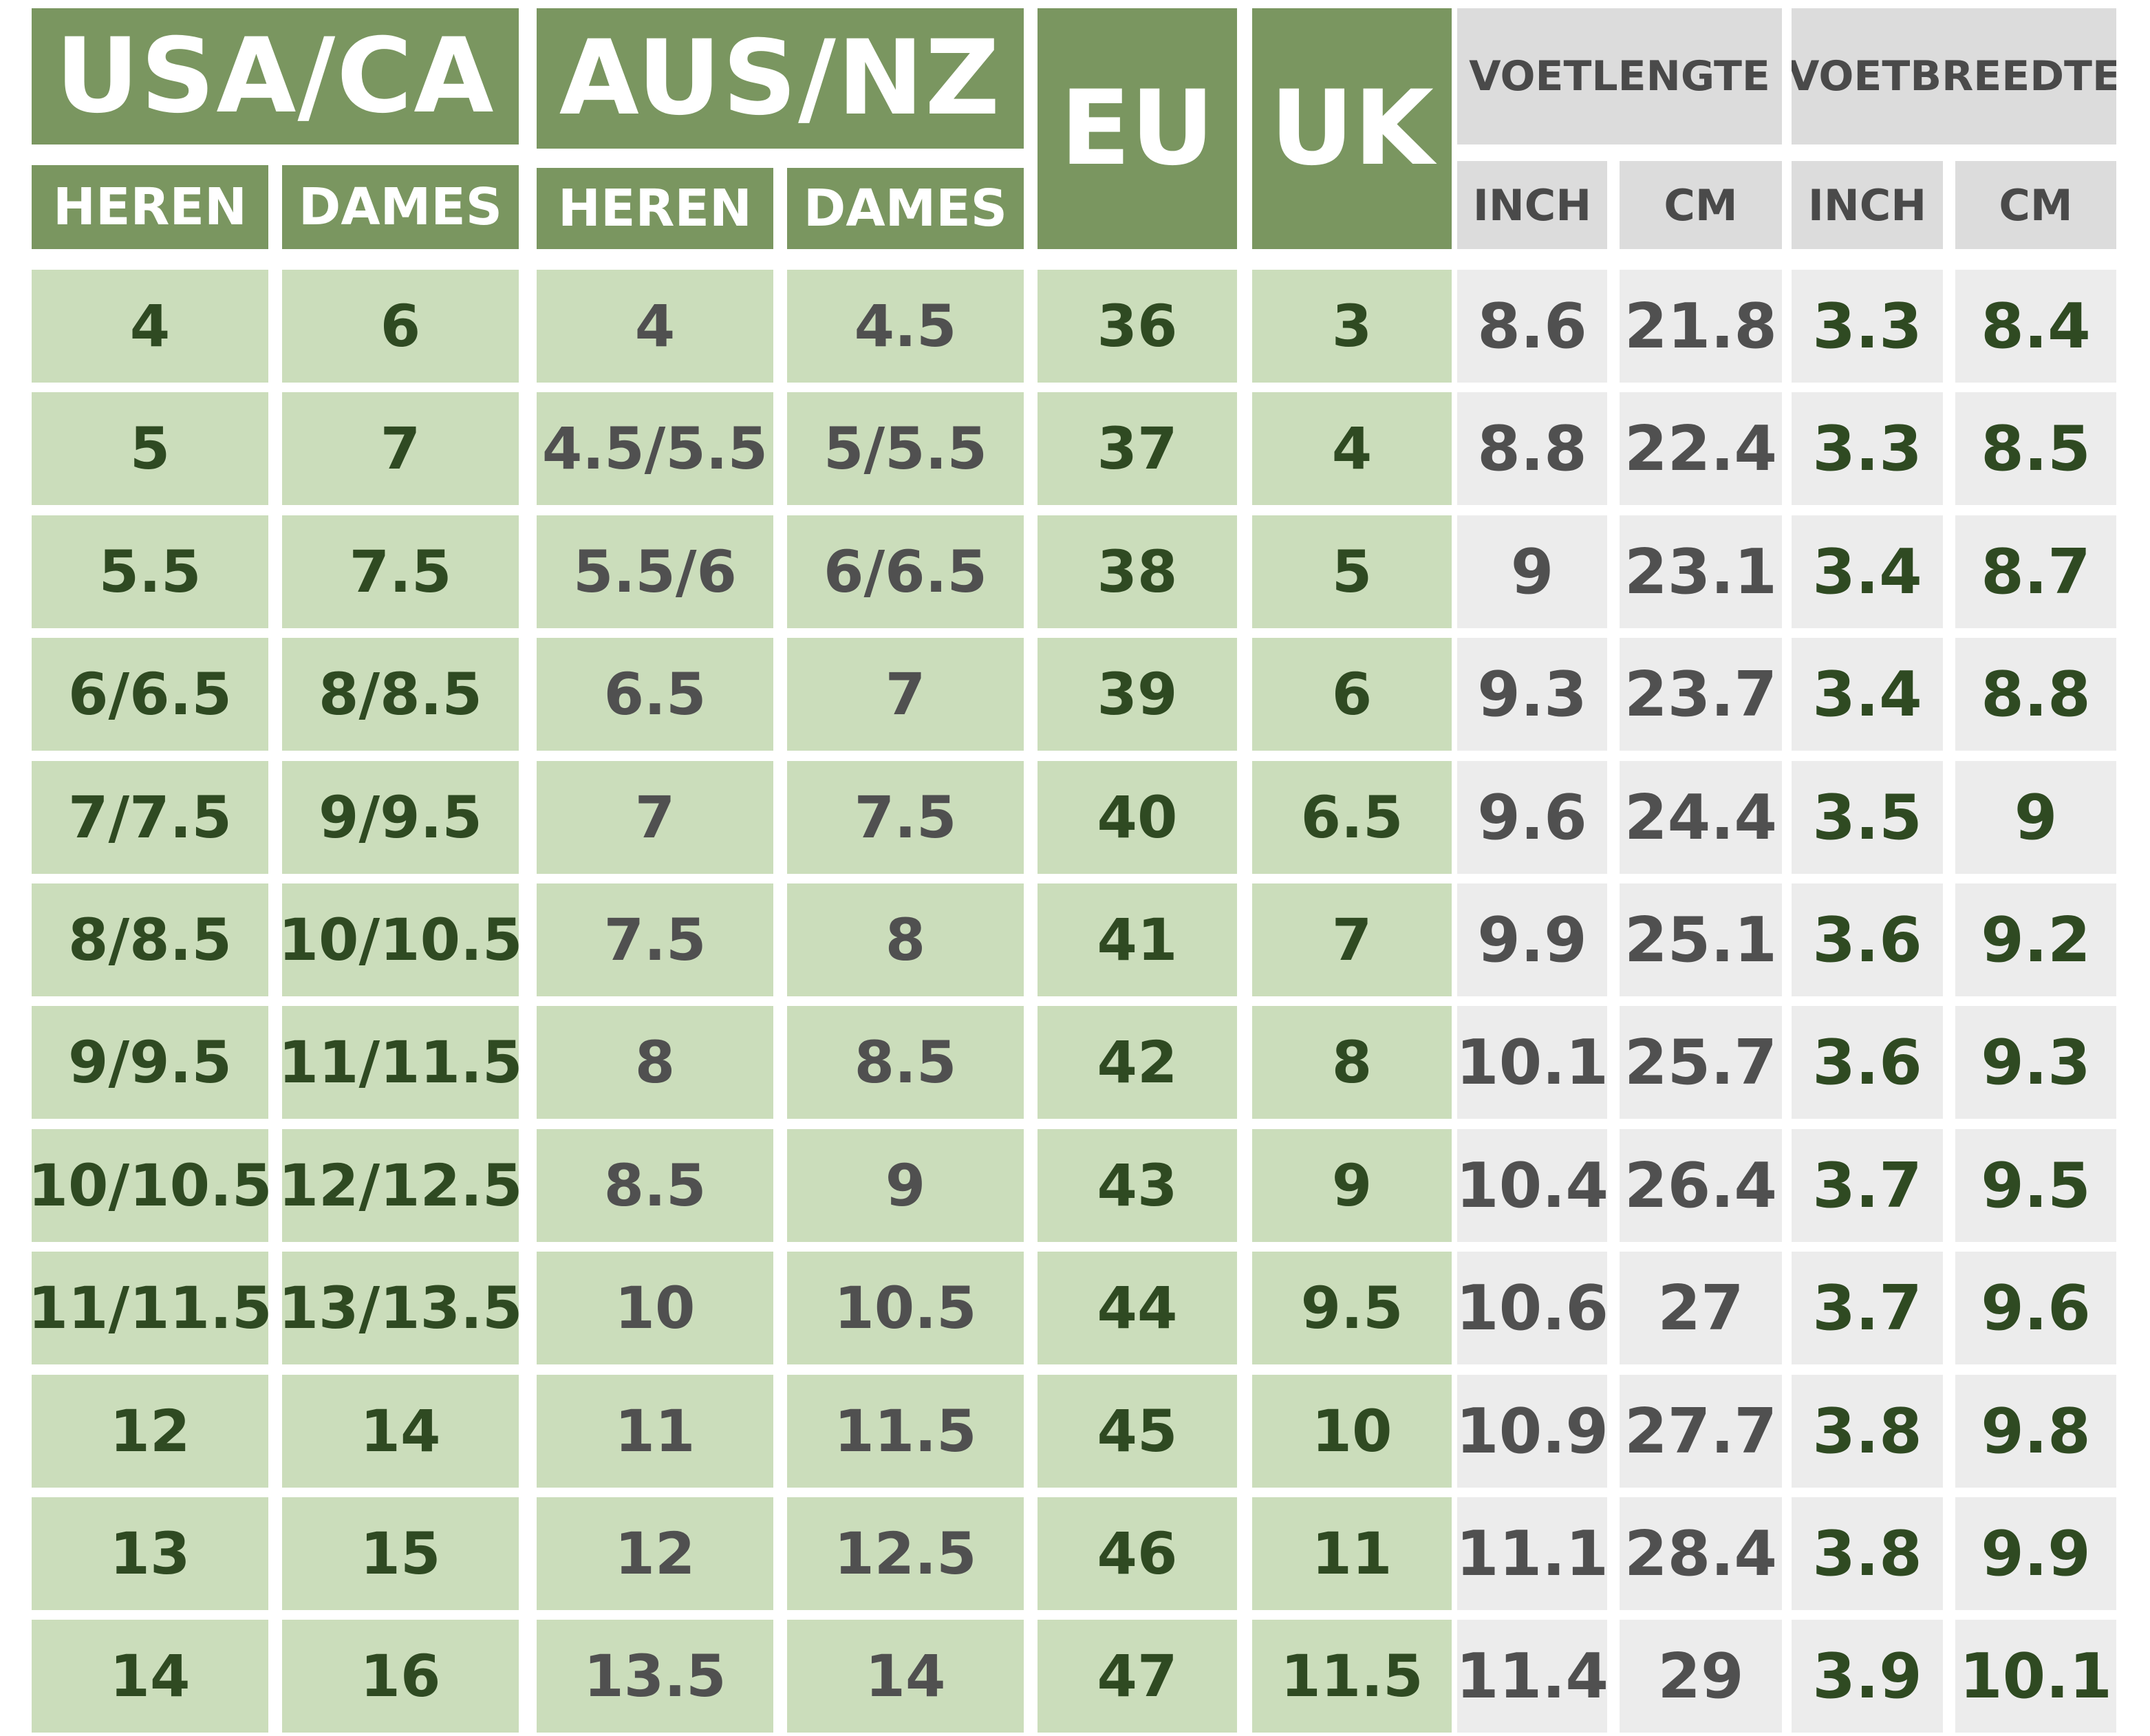 The height and width of the screenshot is (1736, 2150). What do you see at coordinates (1532, 694) in the screenshot?
I see `cell-length-inch: 9.3` at bounding box center [1532, 694].